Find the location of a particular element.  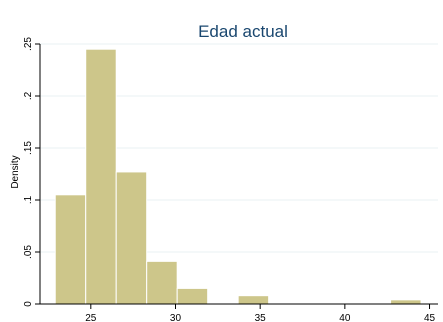

y-tick-label-5: .25 is located at coordinates (28, 44).